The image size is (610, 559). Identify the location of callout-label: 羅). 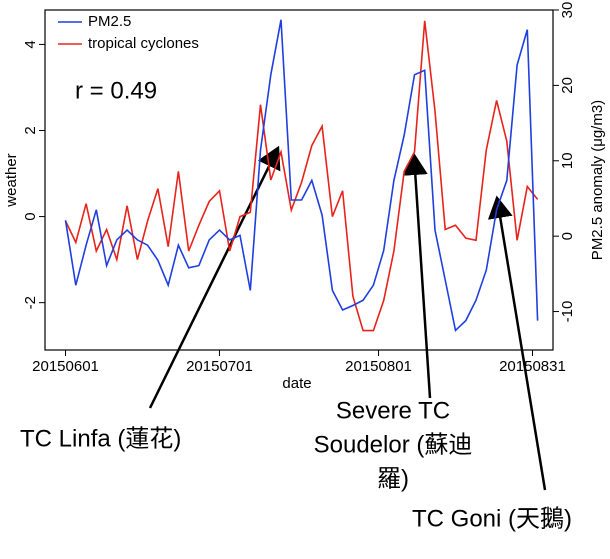
(393, 478).